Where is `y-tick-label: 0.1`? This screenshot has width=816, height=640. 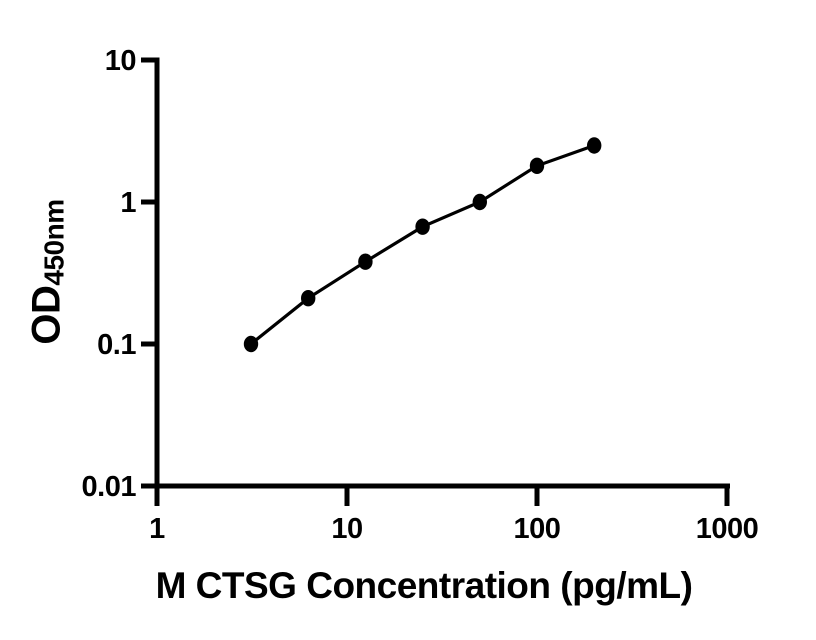 y-tick-label: 0.1 is located at coordinates (116, 345).